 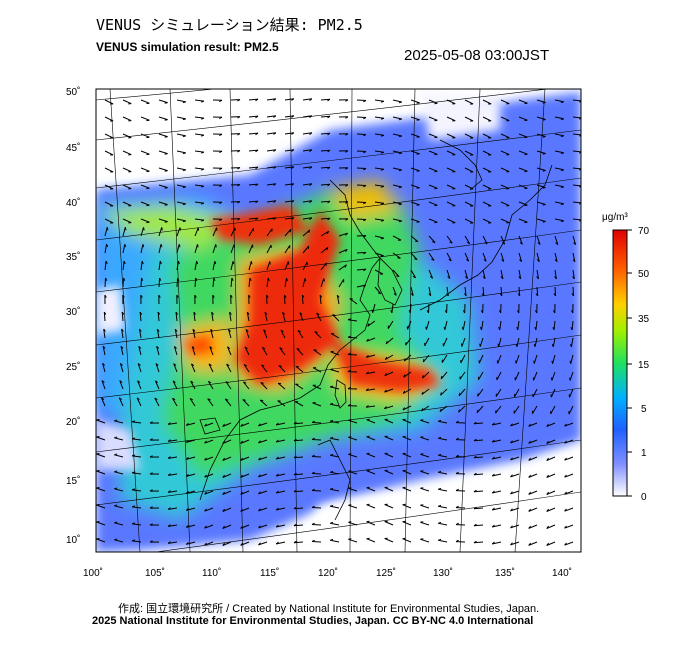 What do you see at coordinates (443, 573) in the screenshot?
I see `lon-label: 130˚` at bounding box center [443, 573].